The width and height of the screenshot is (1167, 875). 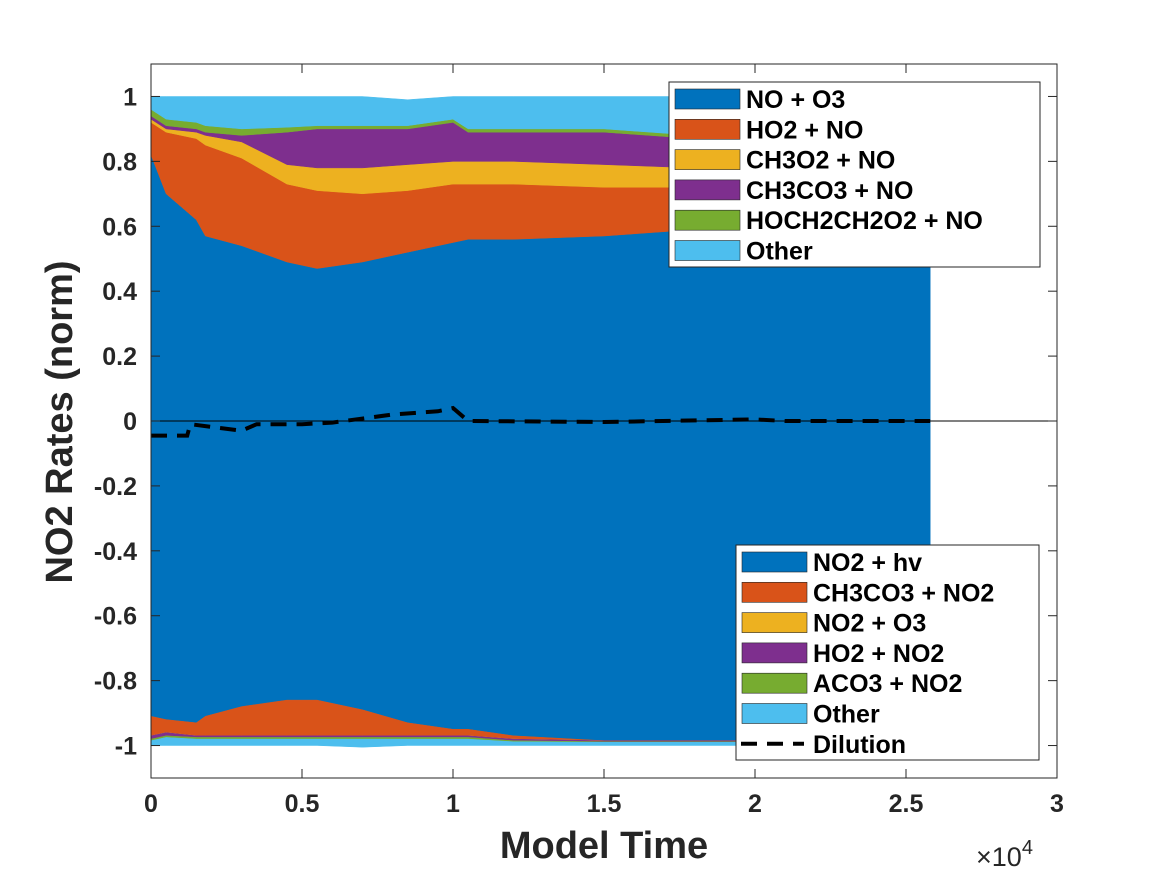 What do you see at coordinates (453, 804) in the screenshot?
I see `x-tick-label: 1` at bounding box center [453, 804].